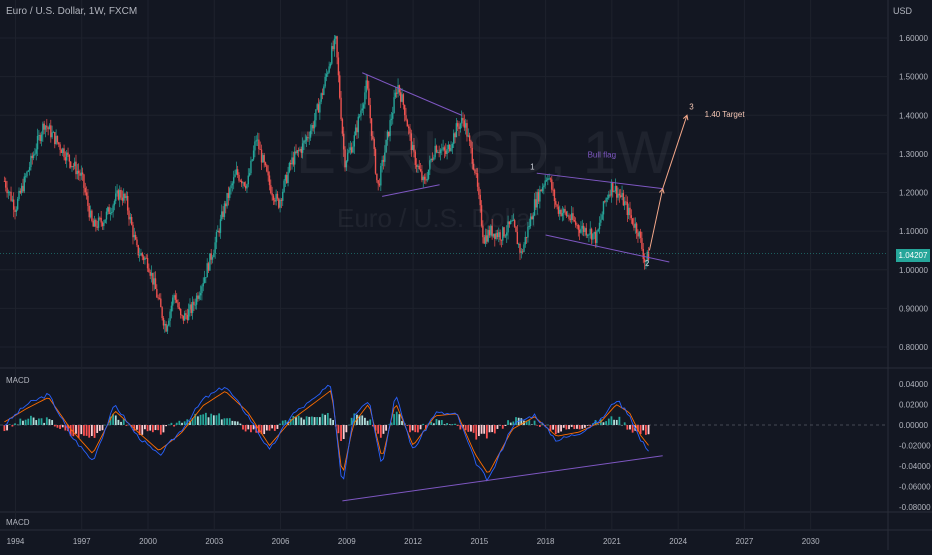 The image size is (932, 555). What do you see at coordinates (148, 541) in the screenshot?
I see `time-tick-label: 2000` at bounding box center [148, 541].